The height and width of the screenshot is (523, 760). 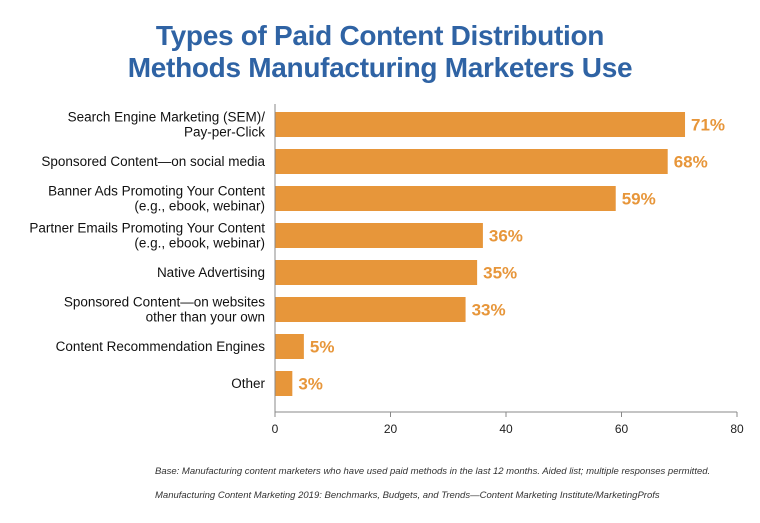 I want to click on category-label-7: Content Recommendation Engines, so click(x=161, y=346).